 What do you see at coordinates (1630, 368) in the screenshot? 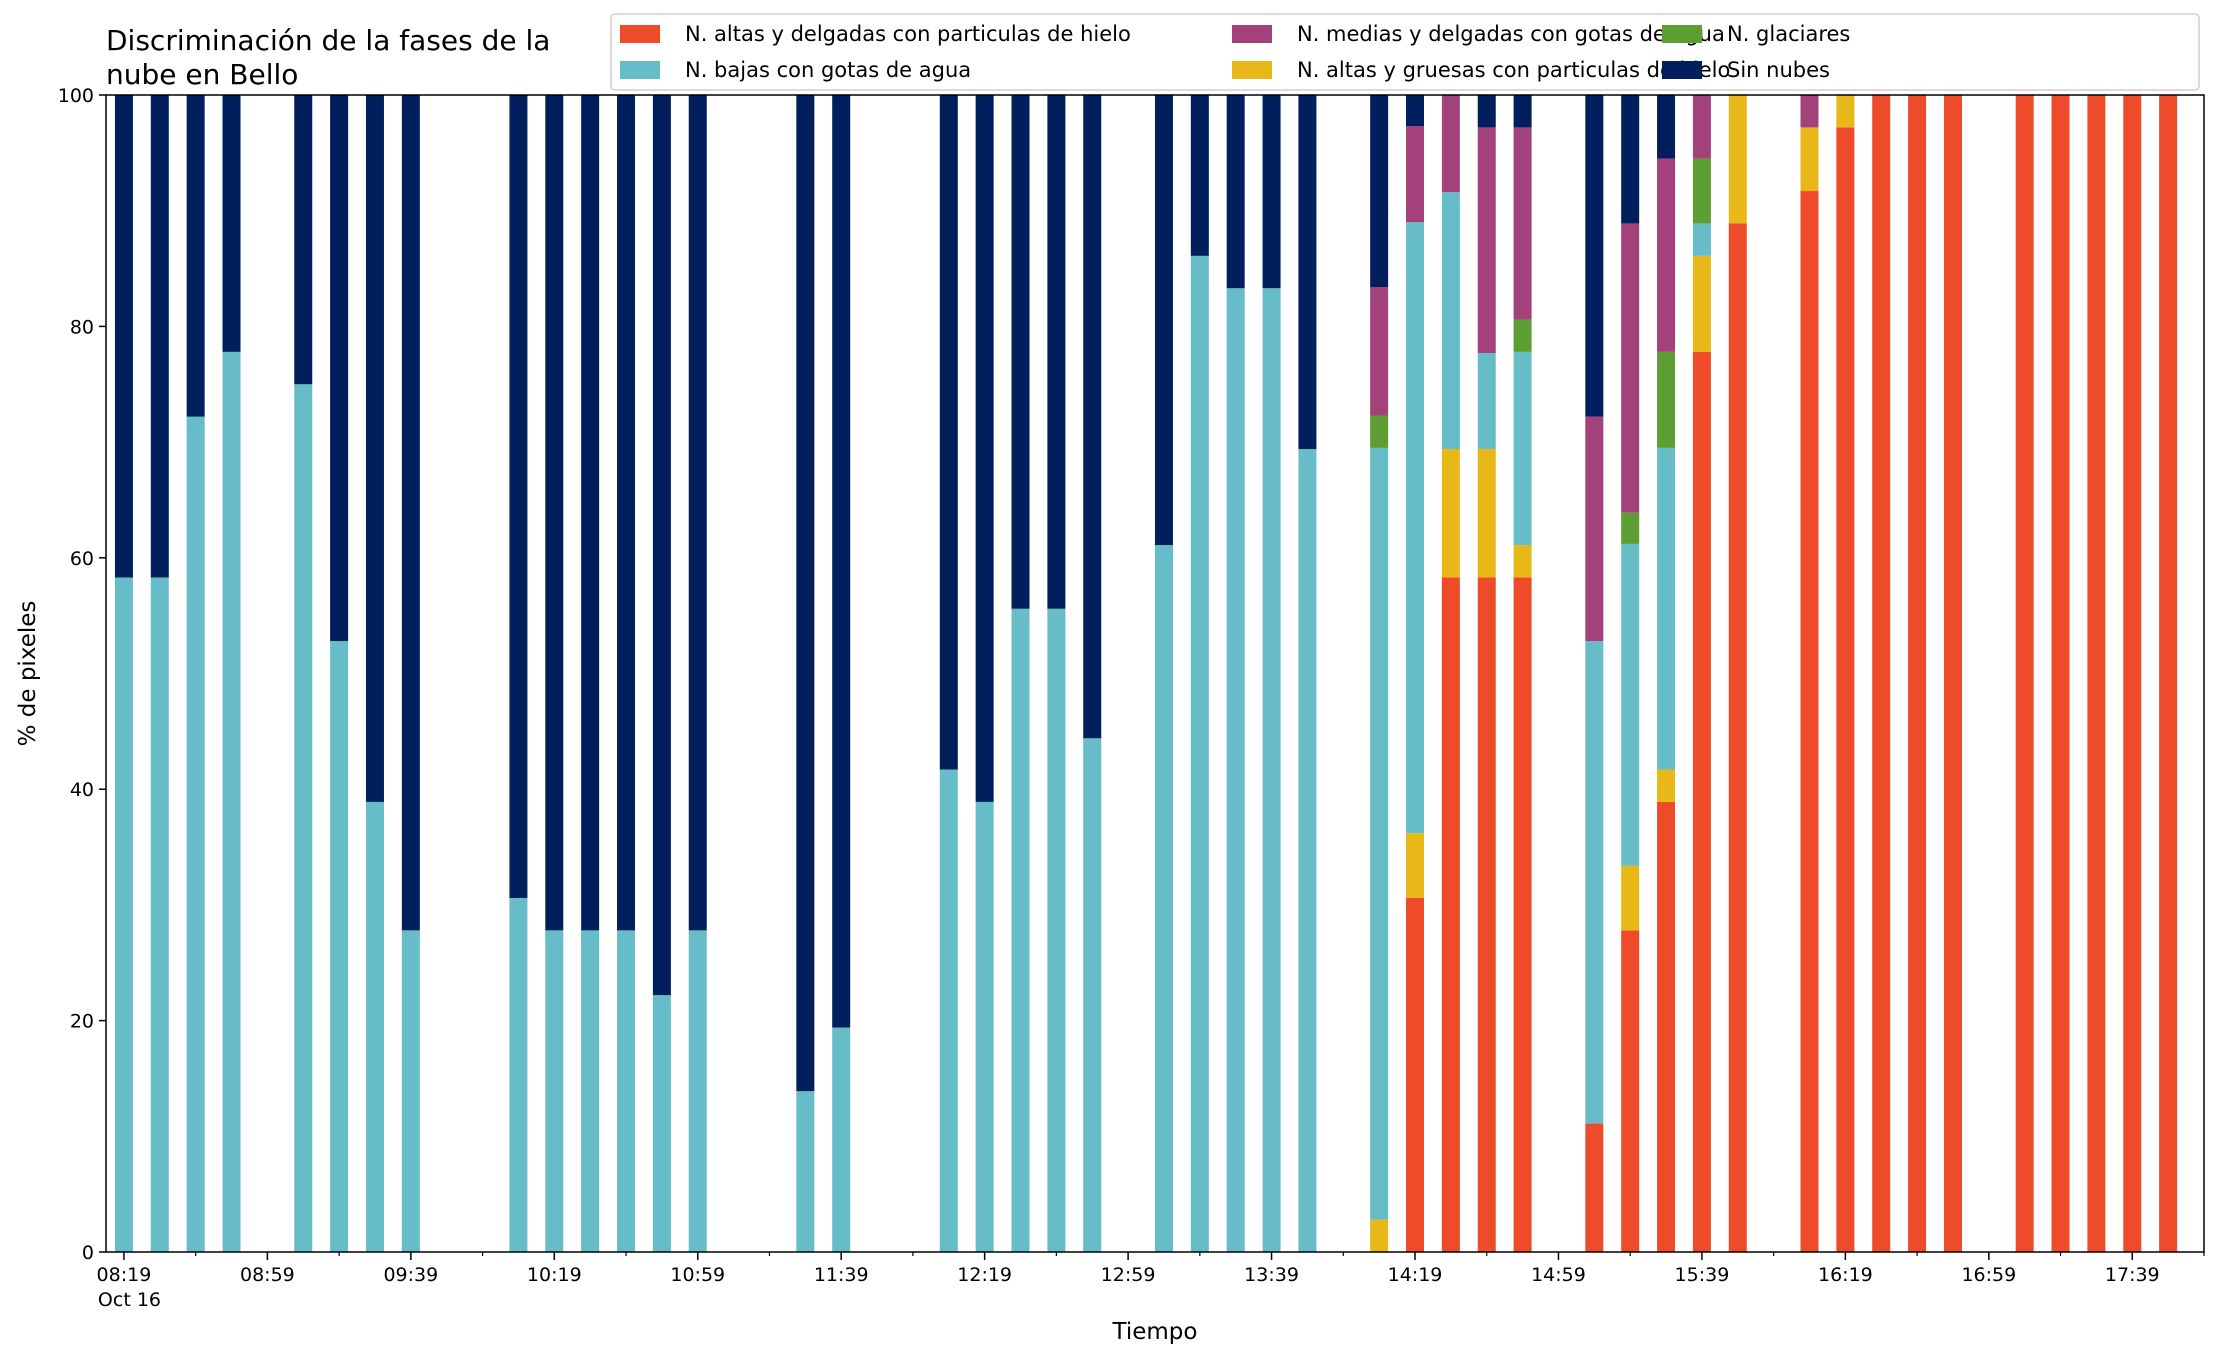
I see `bar-segment-1519-s4` at bounding box center [1630, 368].